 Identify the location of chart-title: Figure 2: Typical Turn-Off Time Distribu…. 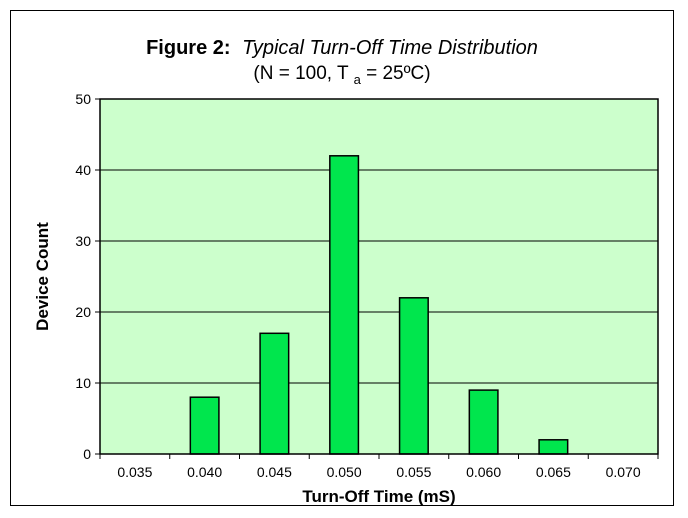
(342, 48).